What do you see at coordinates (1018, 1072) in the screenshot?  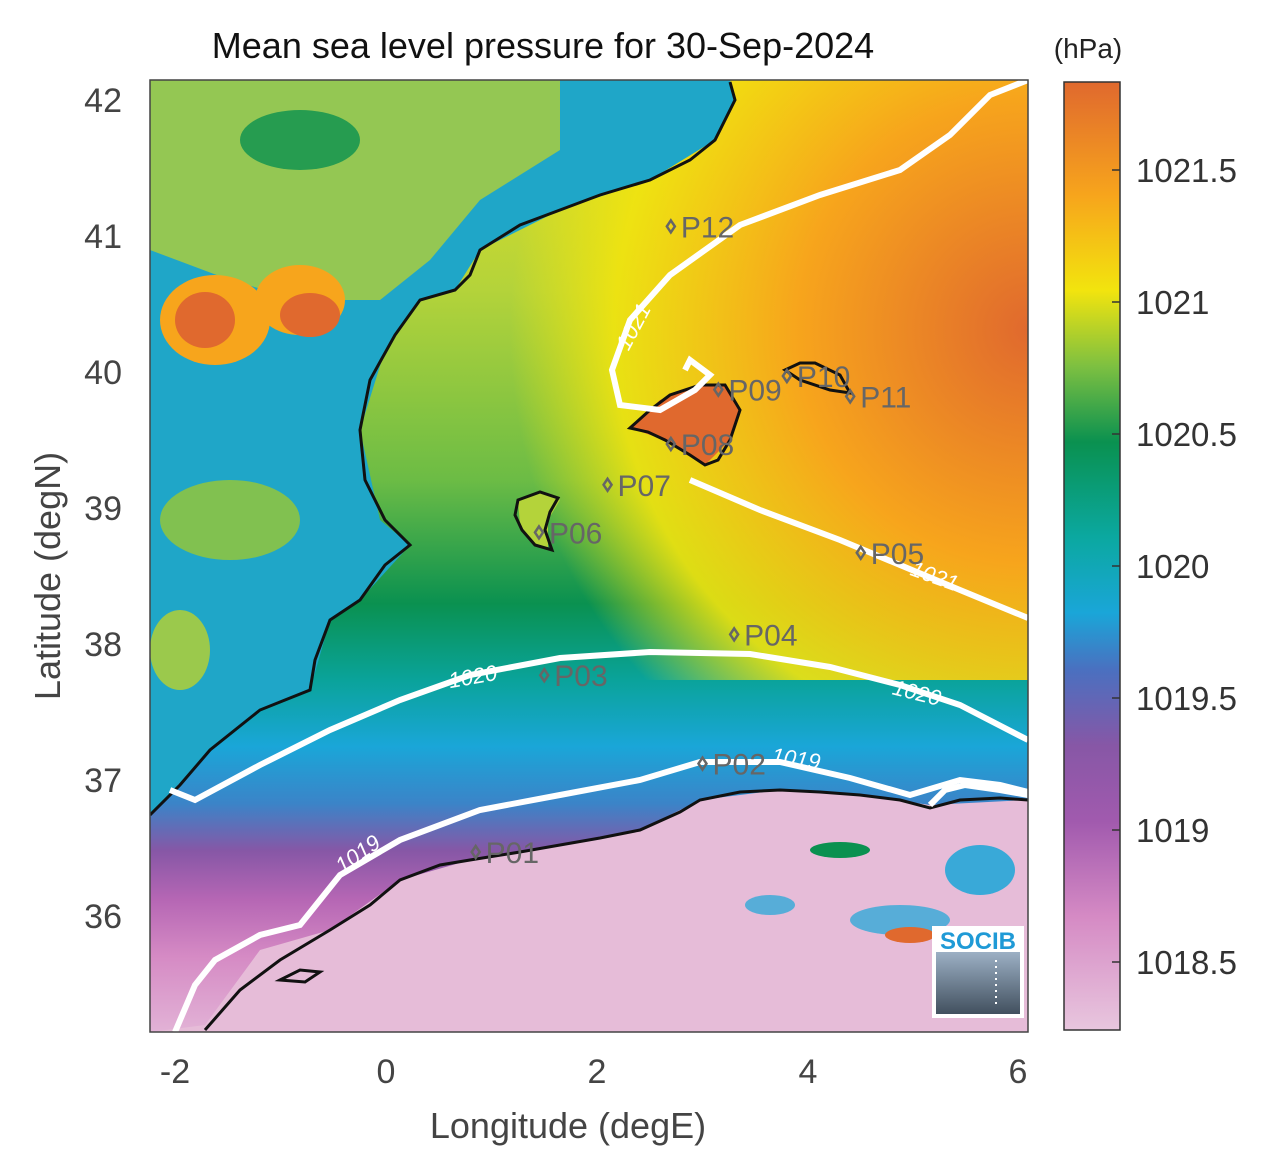 I see `x-tick-label: 6` at bounding box center [1018, 1072].